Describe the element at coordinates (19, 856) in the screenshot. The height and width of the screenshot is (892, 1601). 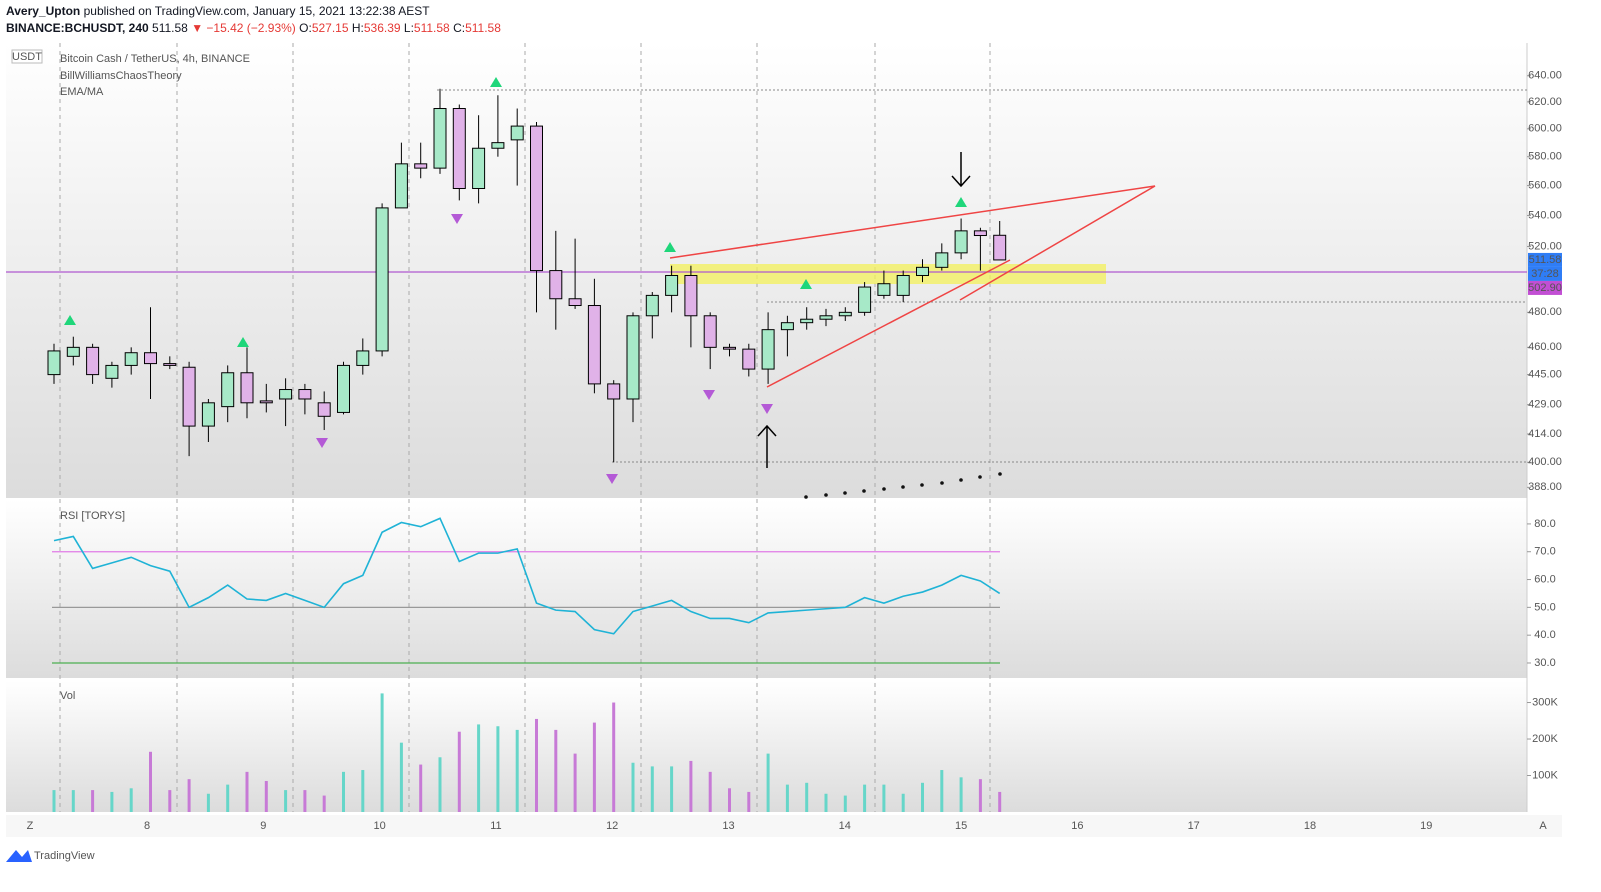
I see `logo` at that location.